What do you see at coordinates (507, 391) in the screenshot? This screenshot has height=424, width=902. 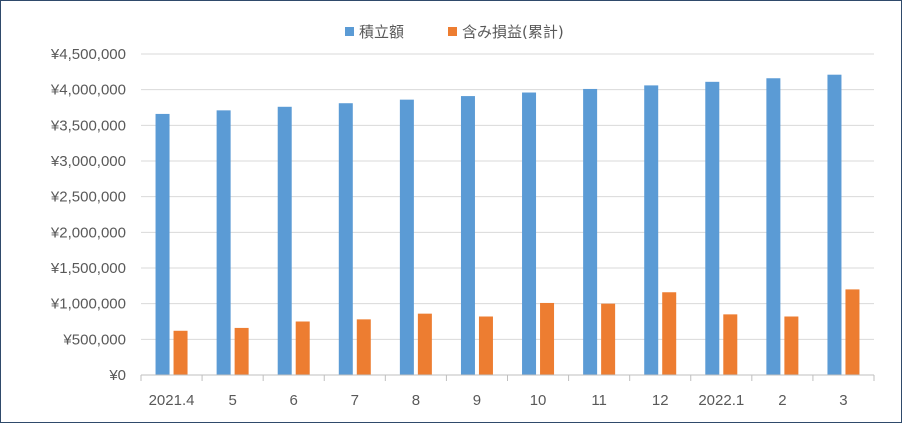 I see `x-axis: 2021.4 5 6 7 8 9 10 11 12 2022.1 2 3` at bounding box center [507, 391].